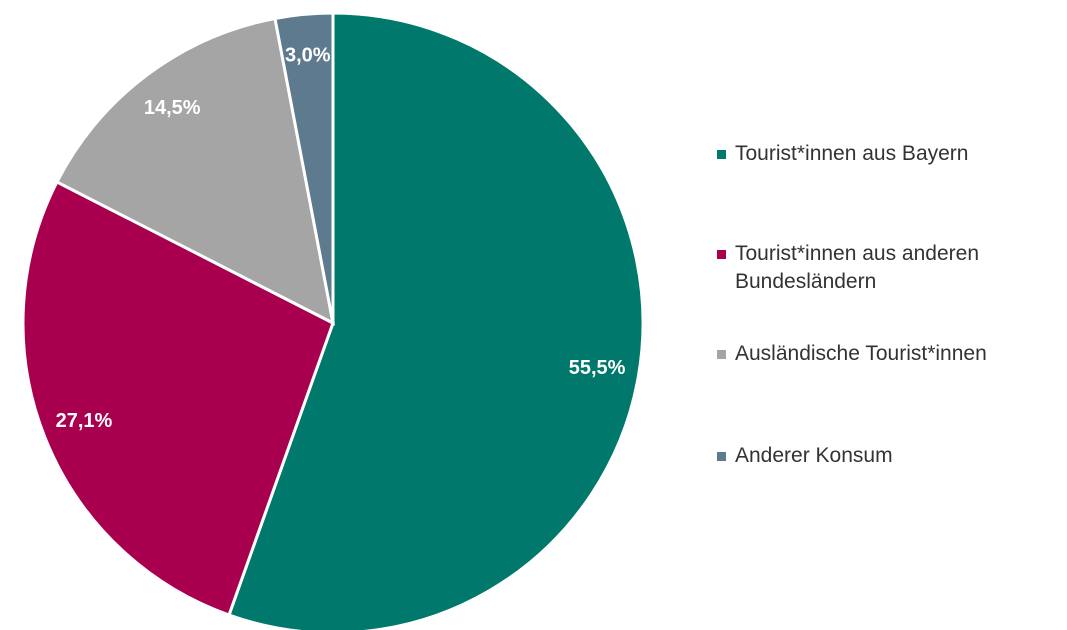 The image size is (1067, 630). I want to click on legend-item: Anderer Konsum, so click(889, 456).